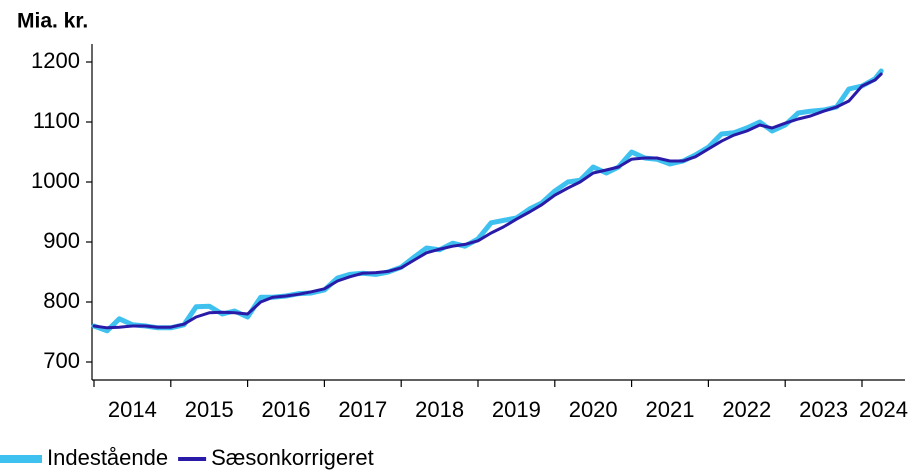 The image size is (924, 472). What do you see at coordinates (593, 409) in the screenshot?
I see `x-tick-label: 2020` at bounding box center [593, 409].